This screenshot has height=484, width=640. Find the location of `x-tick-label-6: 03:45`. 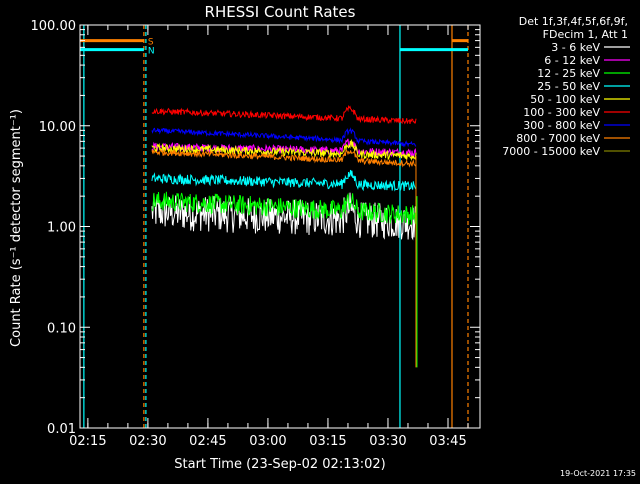

x-tick-label-6: 03:45 is located at coordinates (447, 441).